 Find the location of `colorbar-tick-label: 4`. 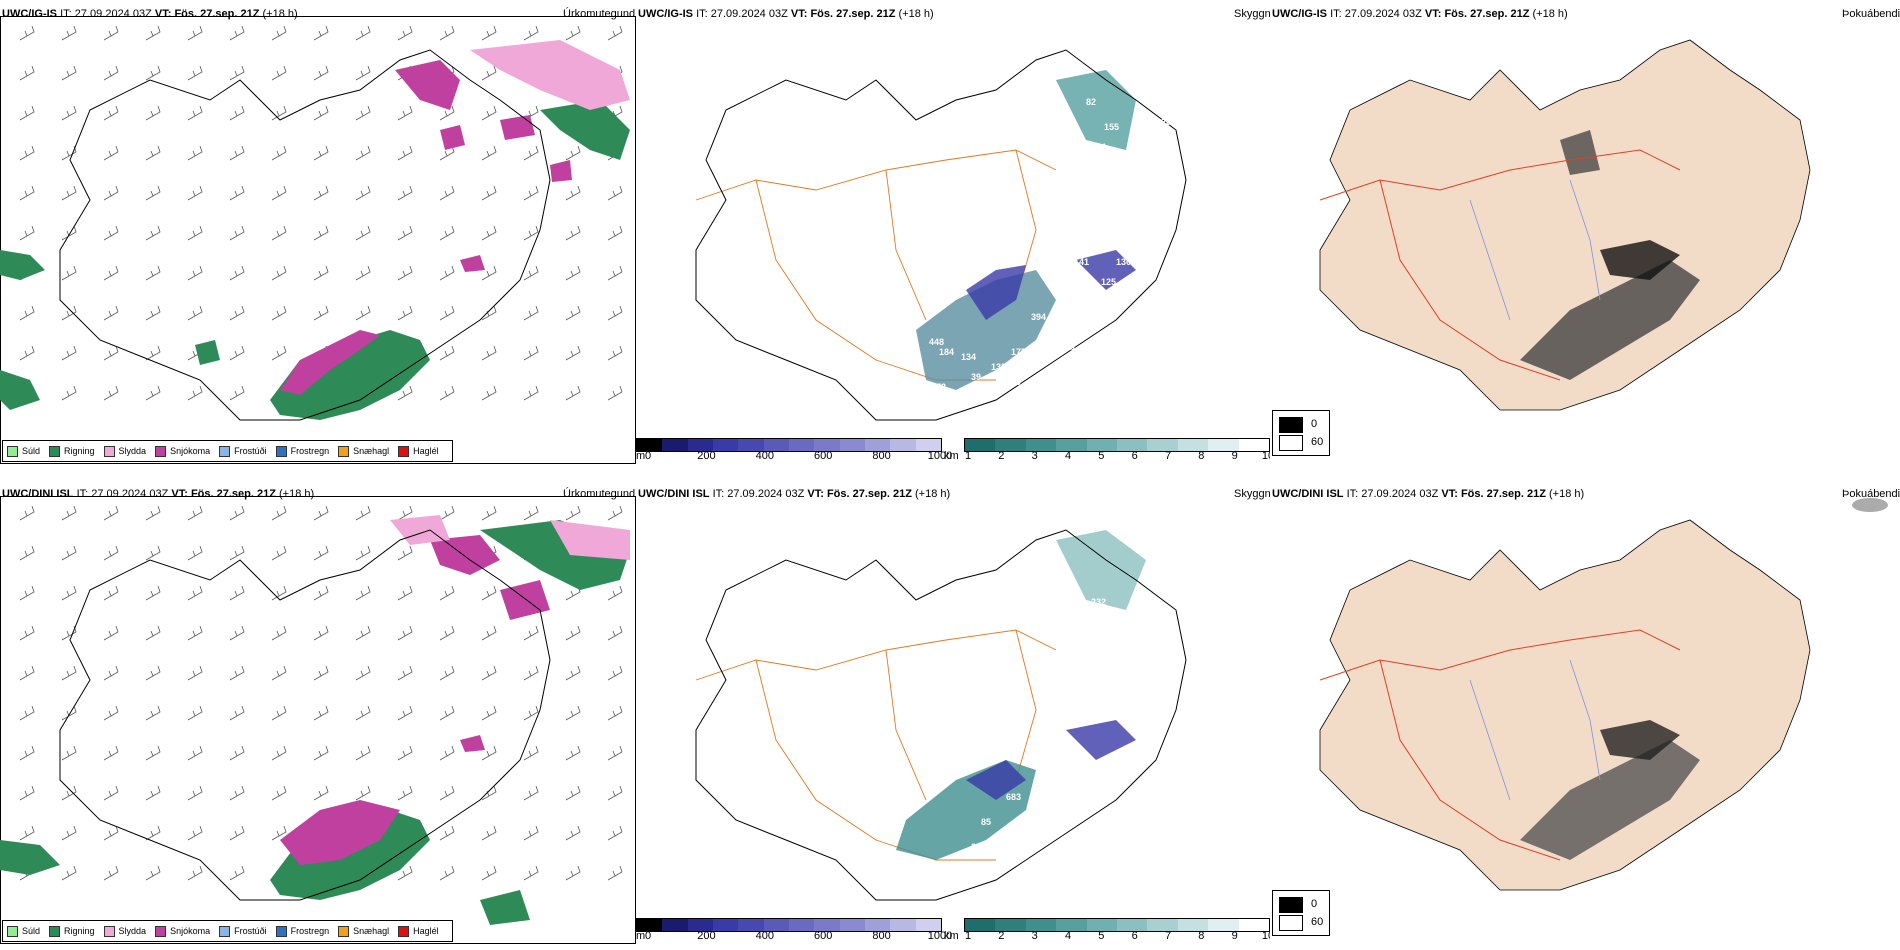

colorbar-tick-label: 4 is located at coordinates (1068, 456).